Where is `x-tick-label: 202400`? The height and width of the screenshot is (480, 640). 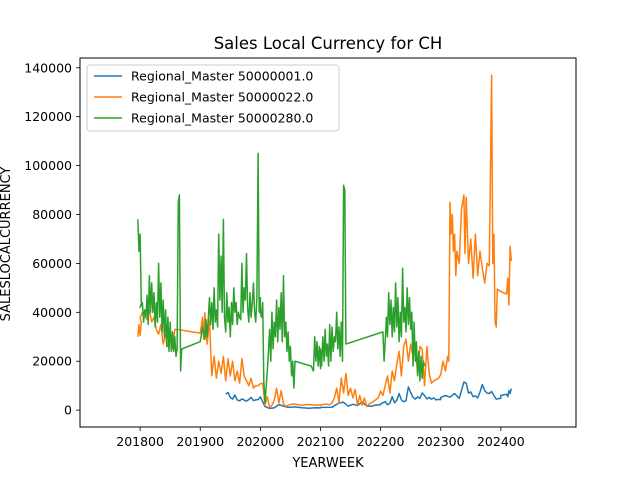 x-tick-label: 202400 is located at coordinates (501, 441).